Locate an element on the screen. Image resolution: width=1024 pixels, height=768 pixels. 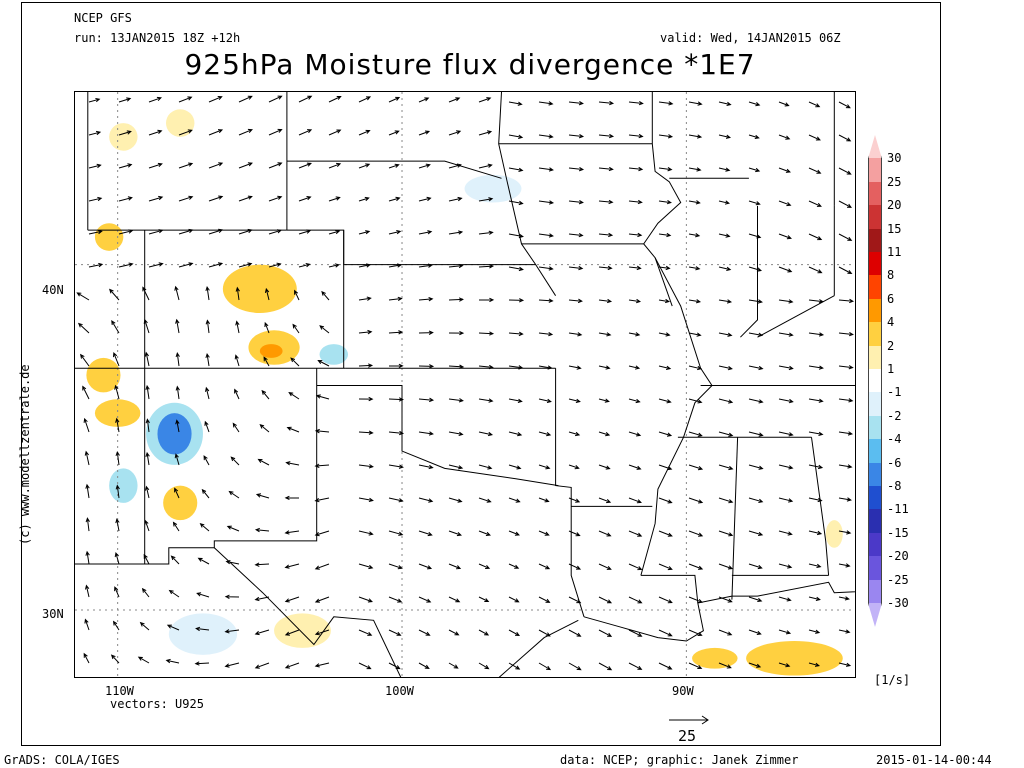
footer-timestamp: 2015-01-14-00:44 is located at coordinates (934, 760).